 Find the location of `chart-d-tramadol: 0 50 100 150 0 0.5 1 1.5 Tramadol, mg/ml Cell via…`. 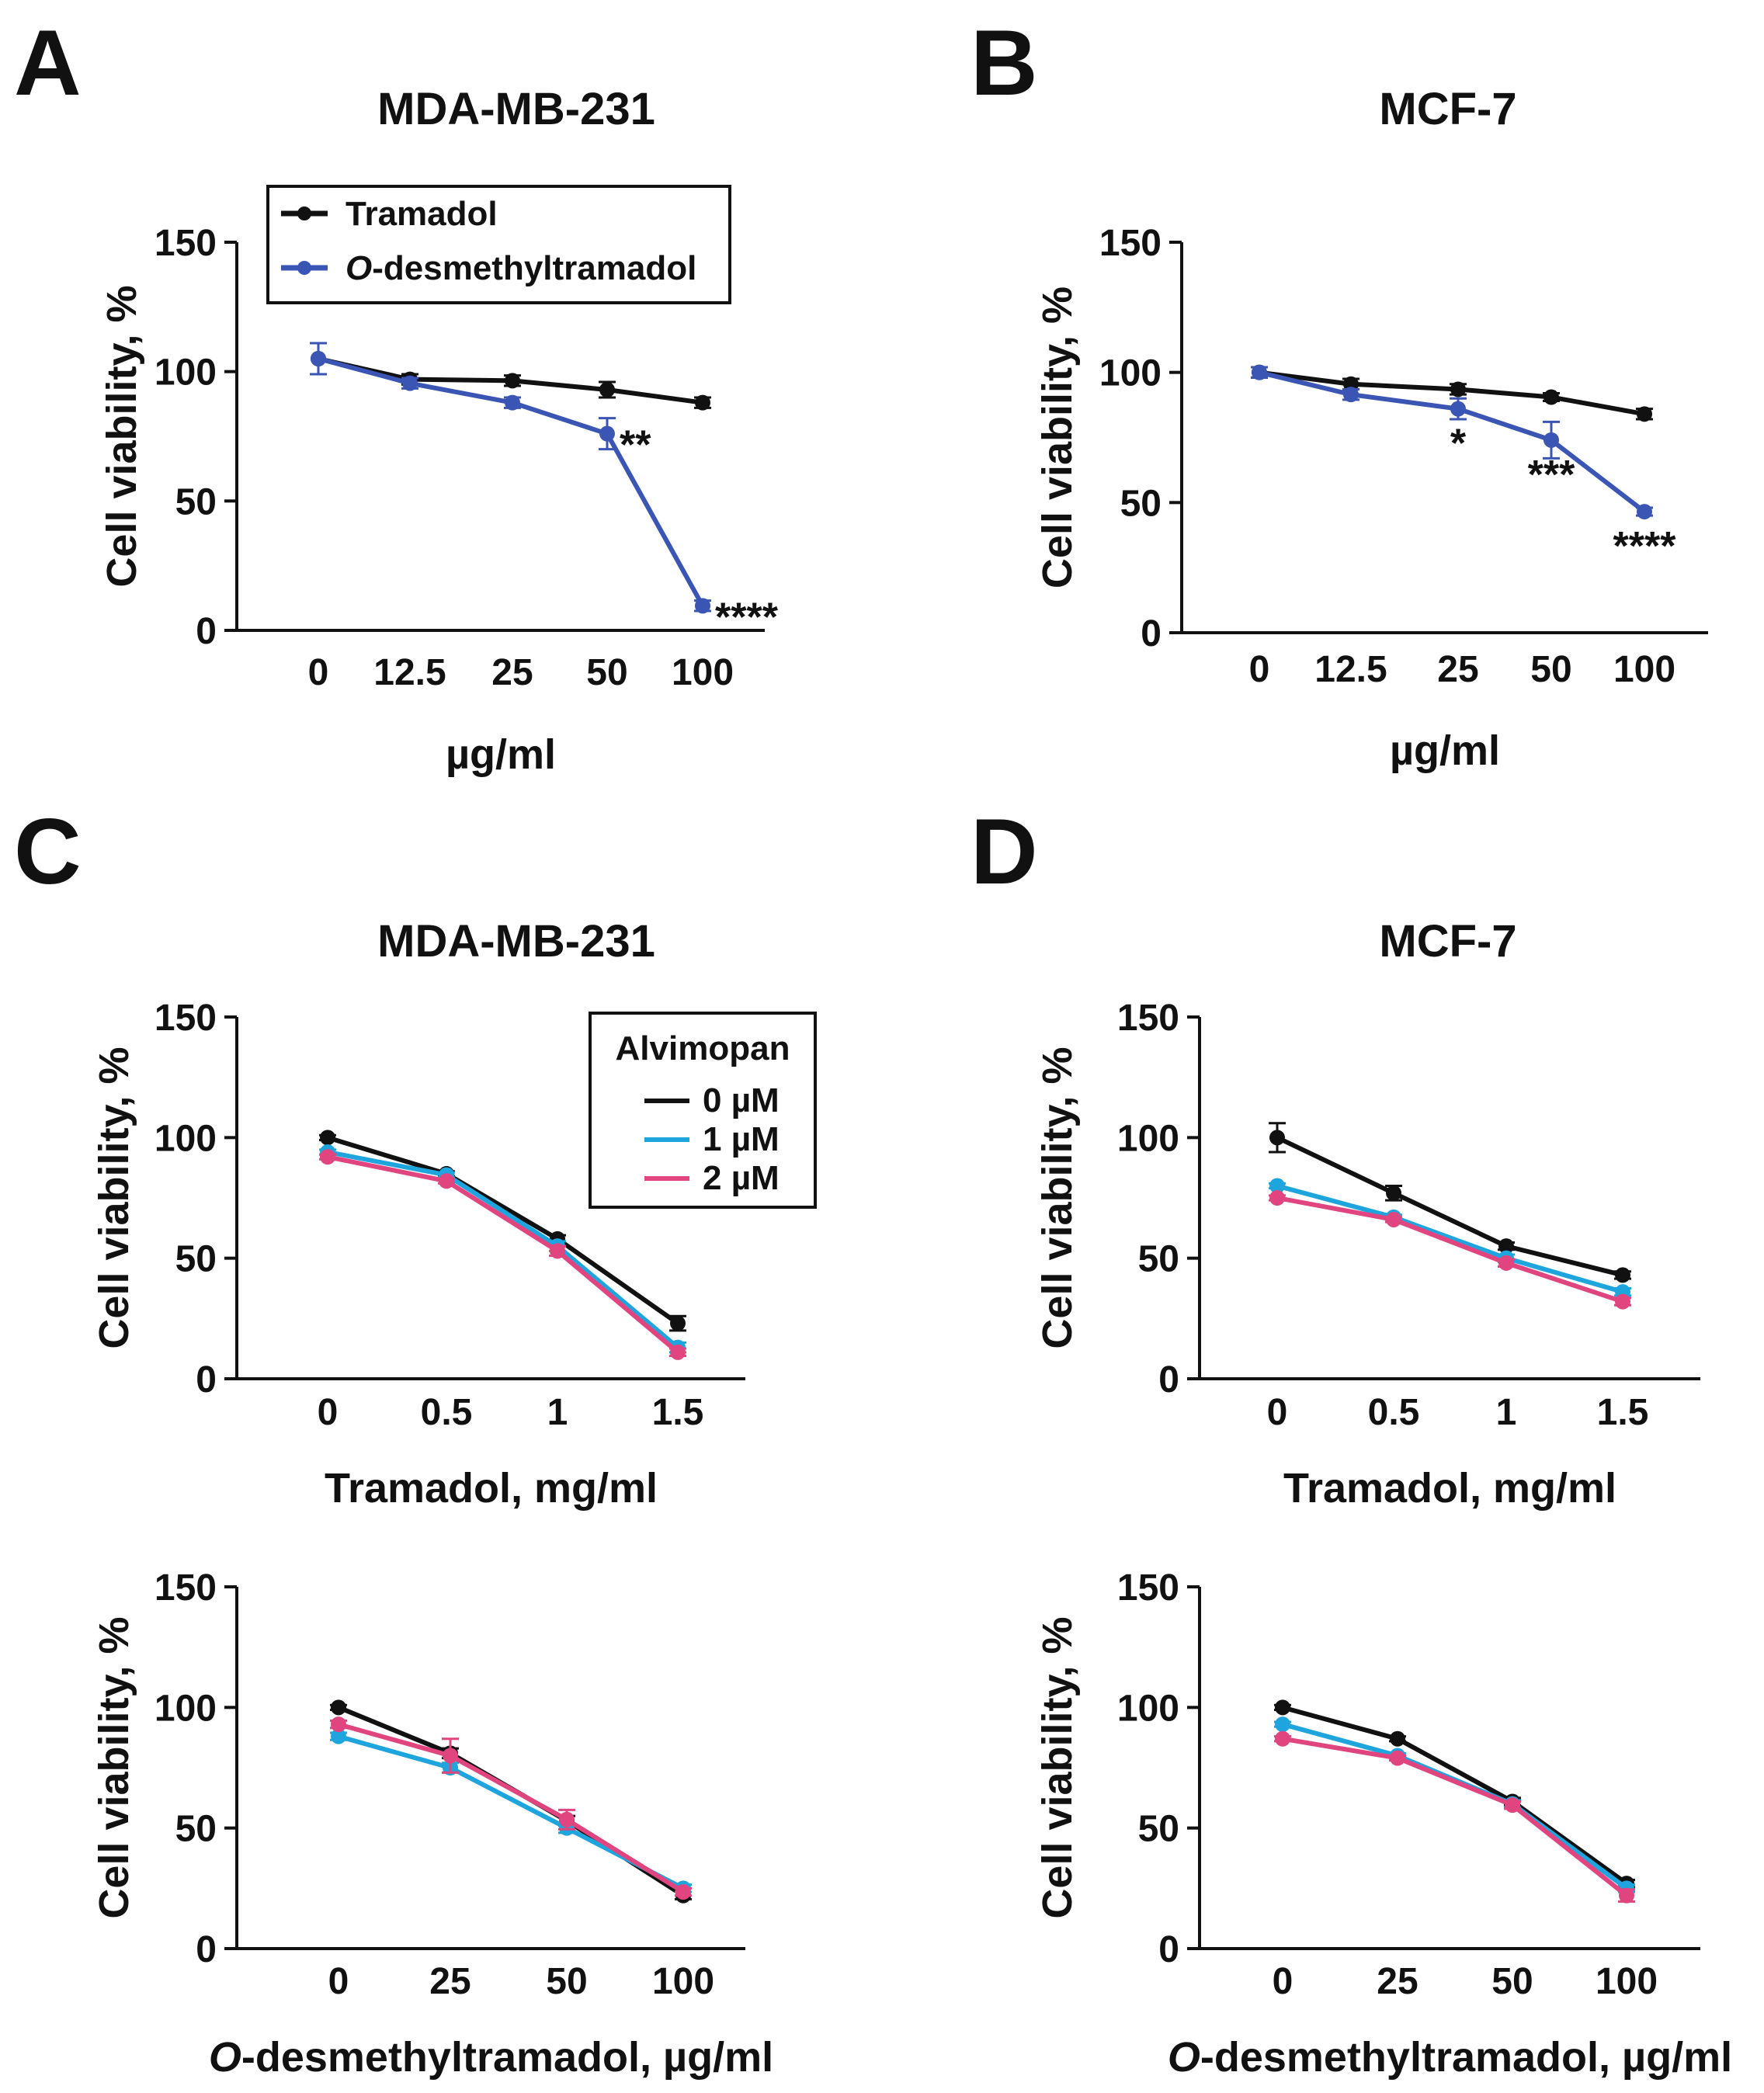

chart-d-tramadol: 0 50 100 150 0 0.5 1 1.5 Tramadol, mg/ml Cell via… is located at coordinates (1367, 1255).